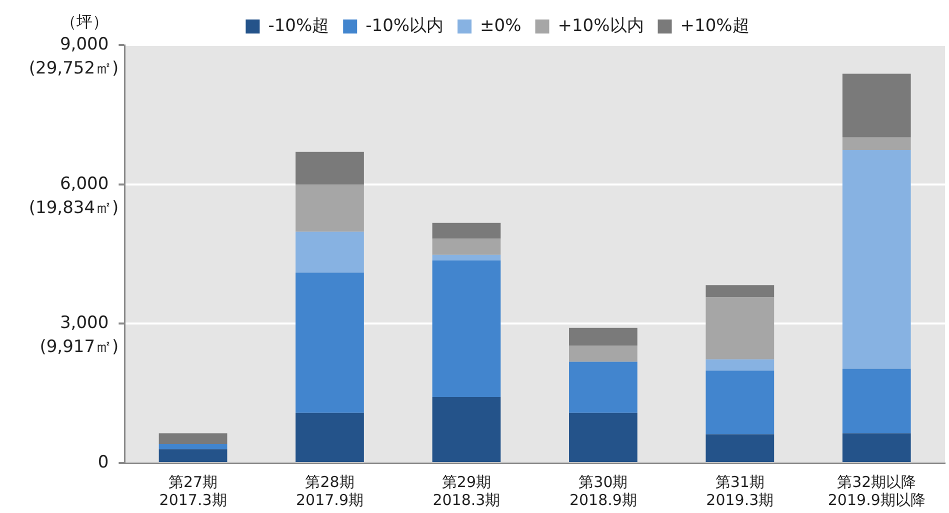  What do you see at coordinates (103, 462) in the screenshot?
I see `y-tick-label: 0` at bounding box center [103, 462].